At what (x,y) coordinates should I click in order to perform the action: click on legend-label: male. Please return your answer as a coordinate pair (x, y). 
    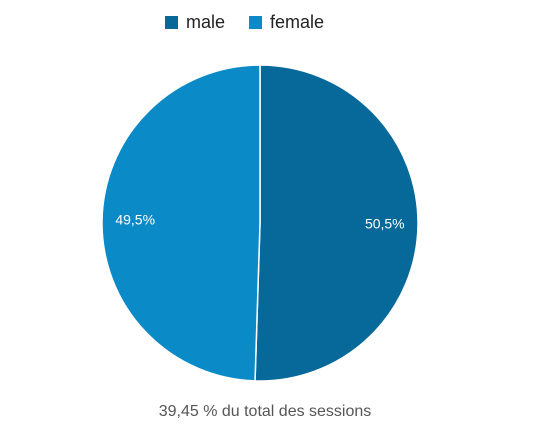
    Looking at the image, I should click on (205, 22).